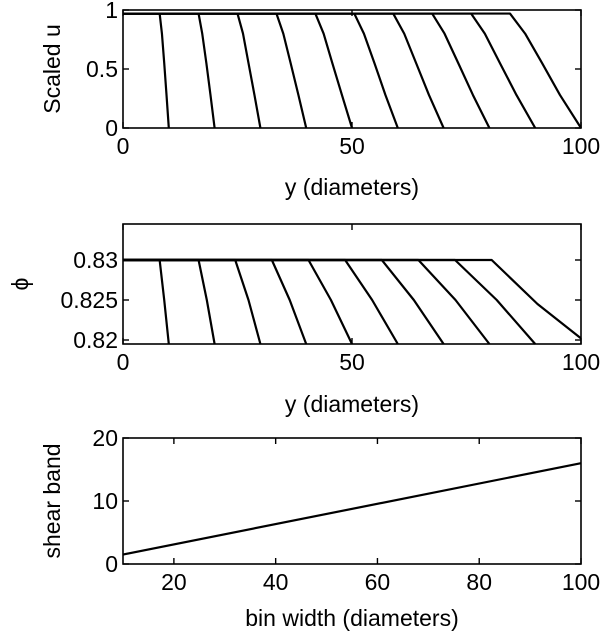 The image size is (609, 637). I want to click on y-tick-label: 0.83, so click(95, 260).